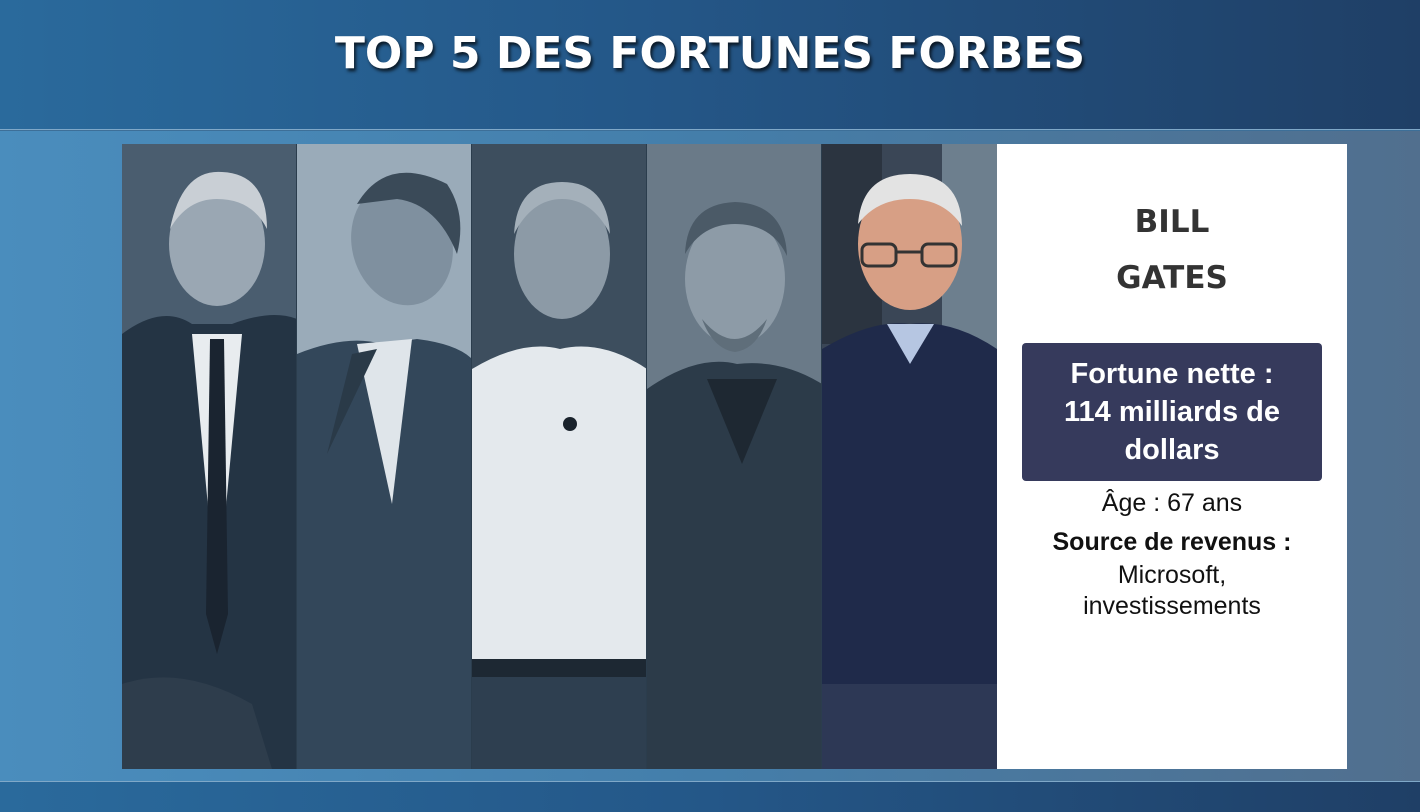  I want to click on source-label: Source de revenus :, so click(1172, 542).